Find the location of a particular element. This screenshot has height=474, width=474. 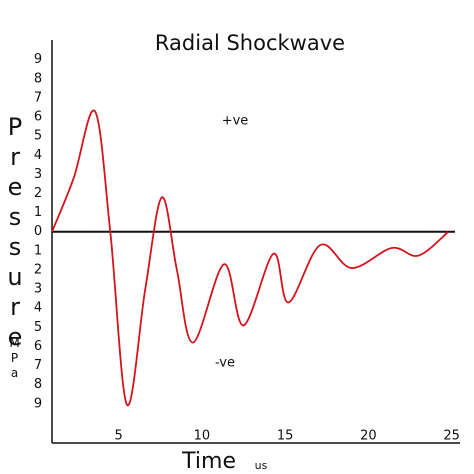

y-tick-label: 0 is located at coordinates (38, 231).